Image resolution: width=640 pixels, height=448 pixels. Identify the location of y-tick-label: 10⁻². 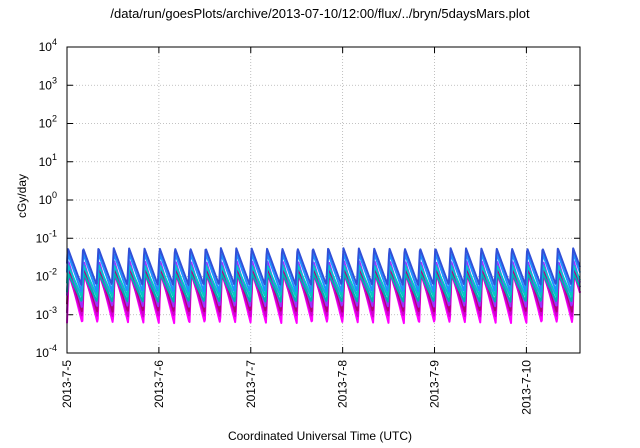
(46, 275).